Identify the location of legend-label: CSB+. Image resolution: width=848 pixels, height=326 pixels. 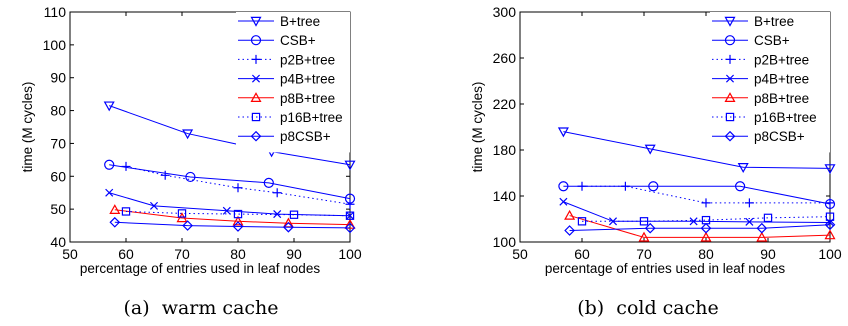
(772, 40).